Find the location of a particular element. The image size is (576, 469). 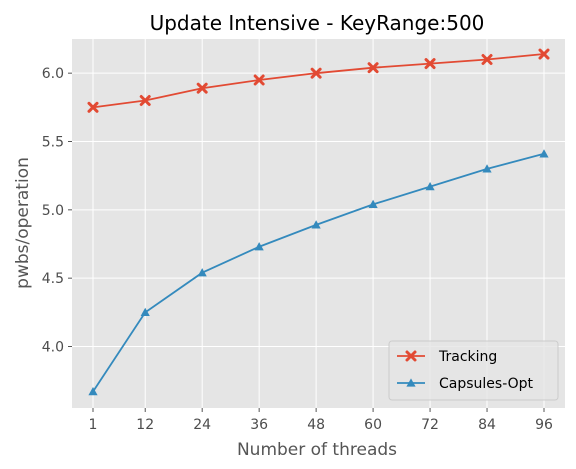

legend-label: Tracking is located at coordinates (467, 357).